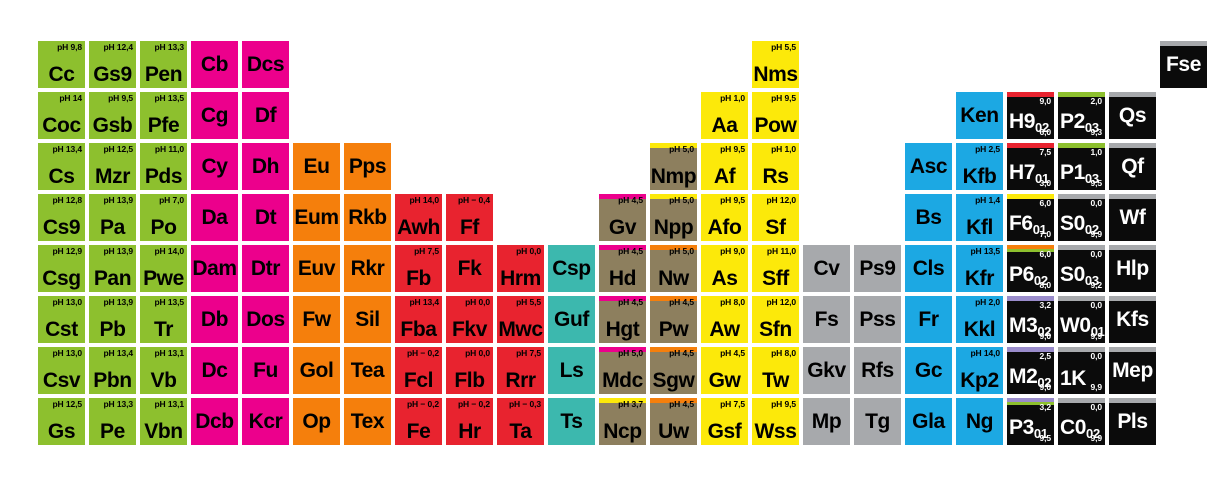 The width and height of the screenshot is (1225, 500). I want to click on element-cell-ts: Ts, so click(571, 421).